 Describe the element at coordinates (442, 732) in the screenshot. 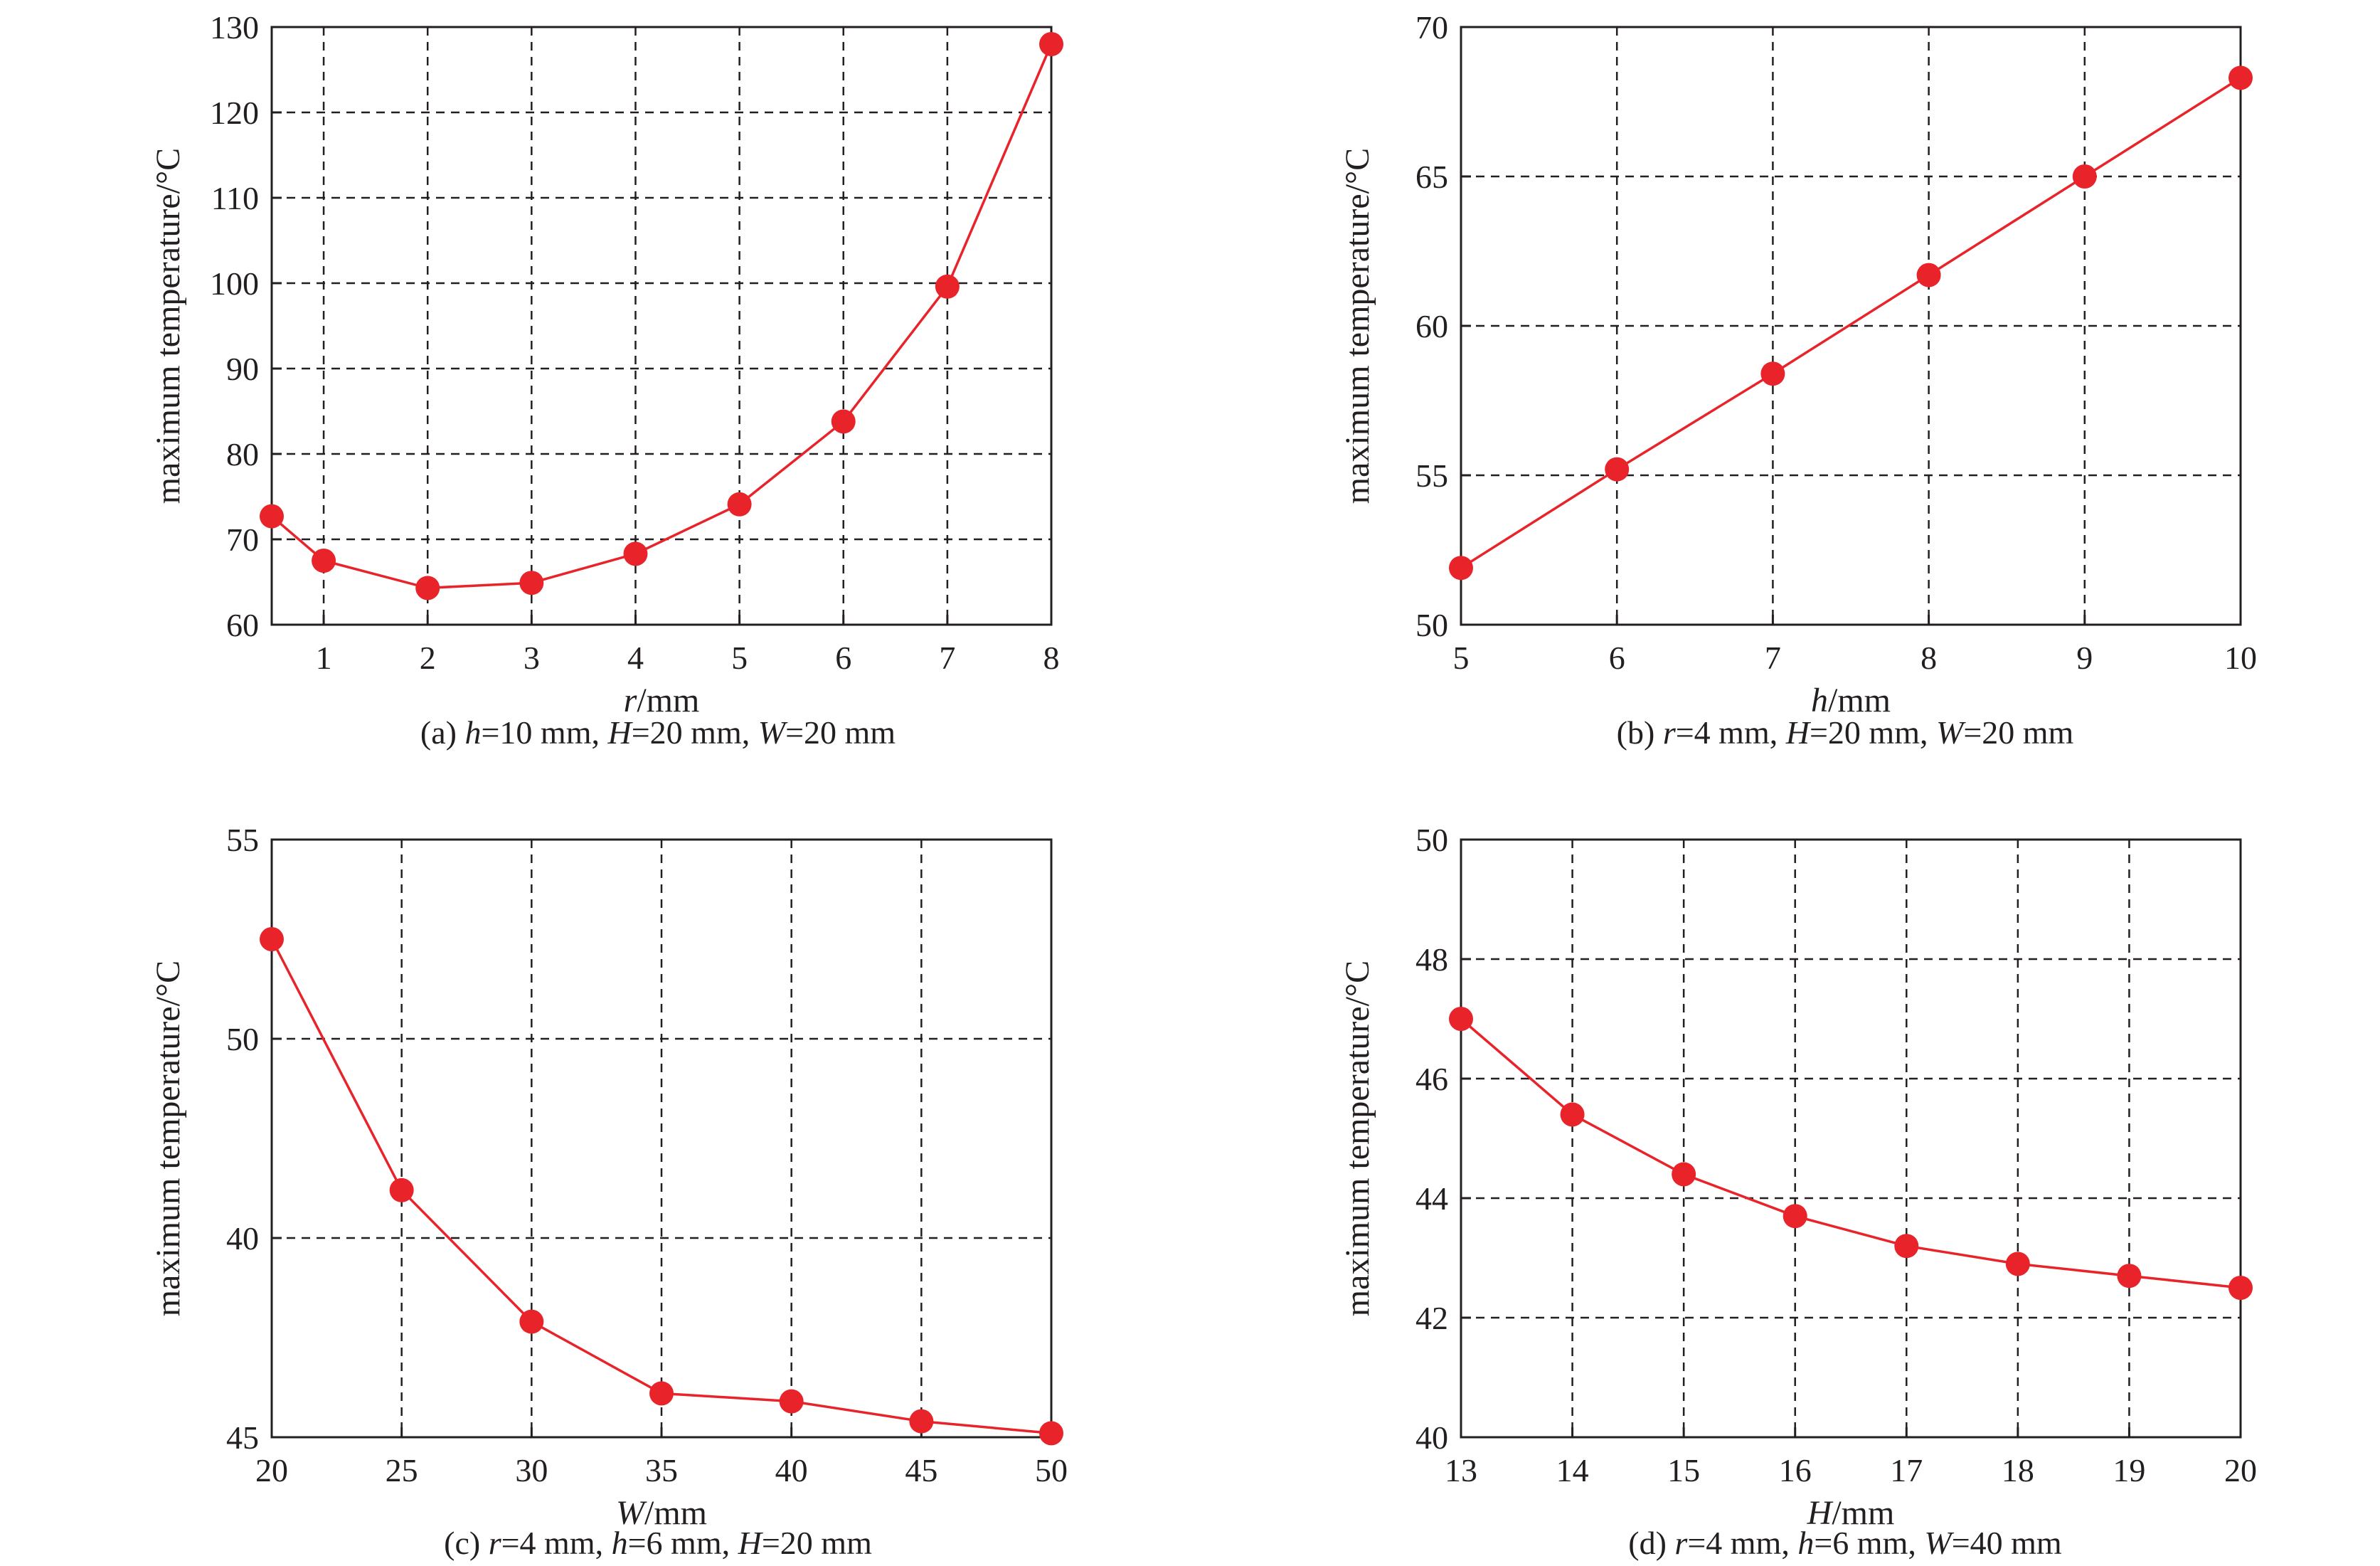

I see `caption-text: (a)` at that location.